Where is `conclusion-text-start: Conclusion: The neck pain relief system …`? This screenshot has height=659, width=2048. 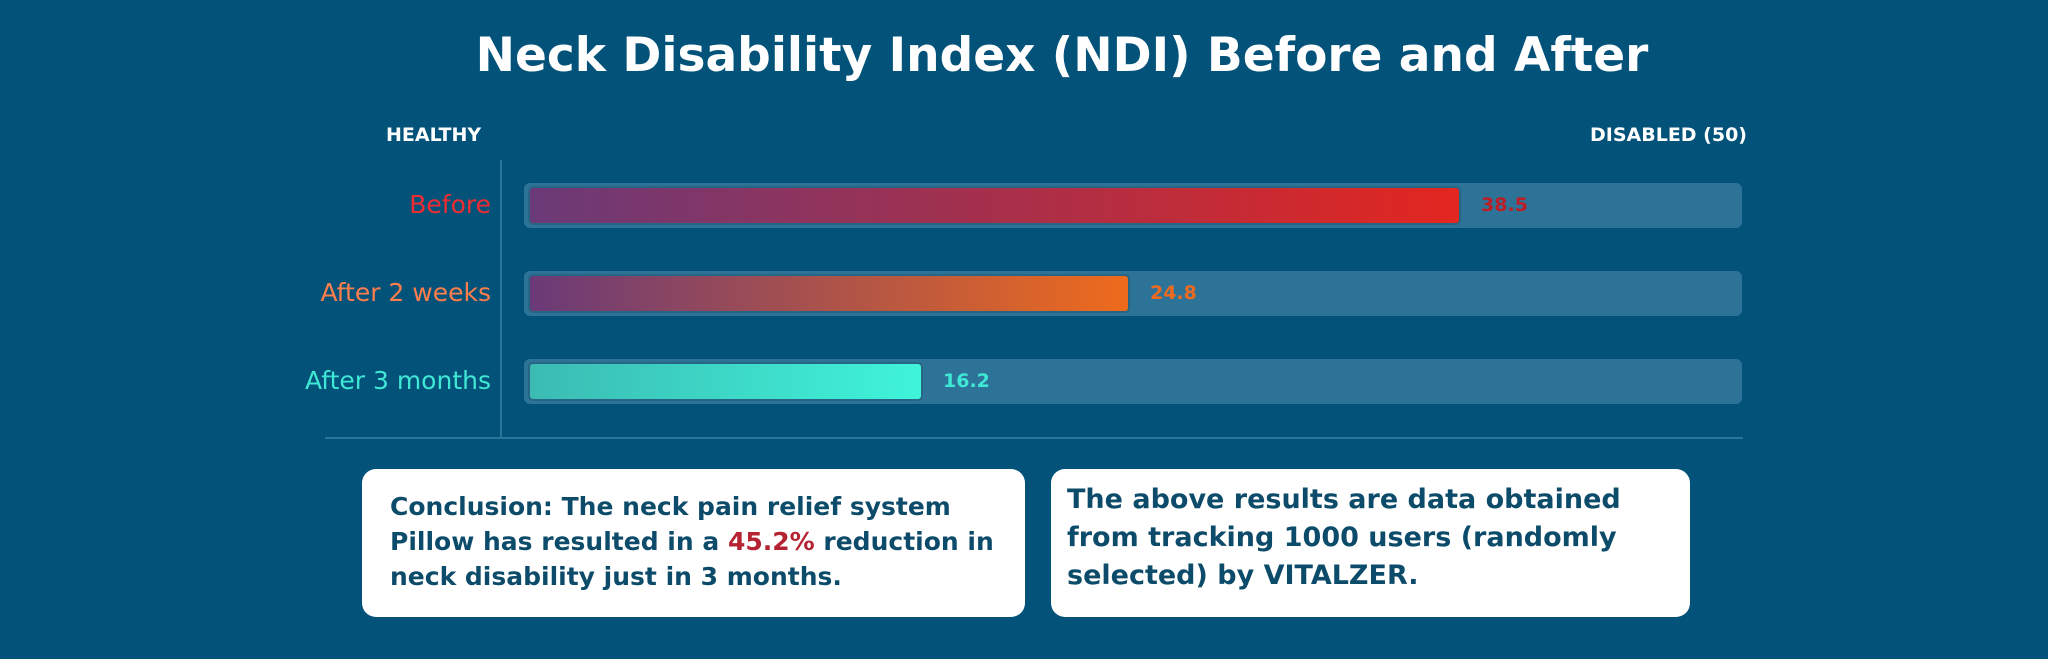
conclusion-text-start: Conclusion: The neck pain relief system … is located at coordinates (670, 524).